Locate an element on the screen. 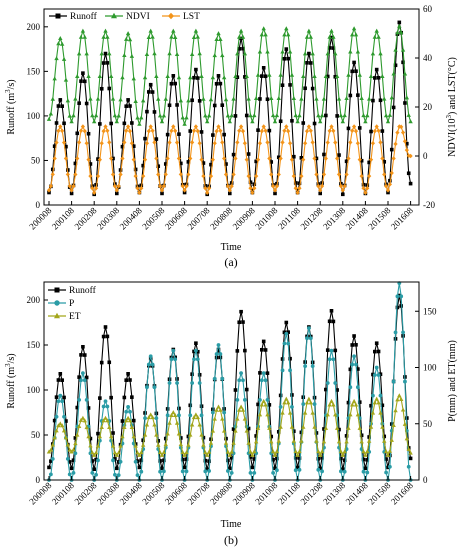 This screenshot has width=465, height=550. x-tick-label: 201108 is located at coordinates (289, 218).